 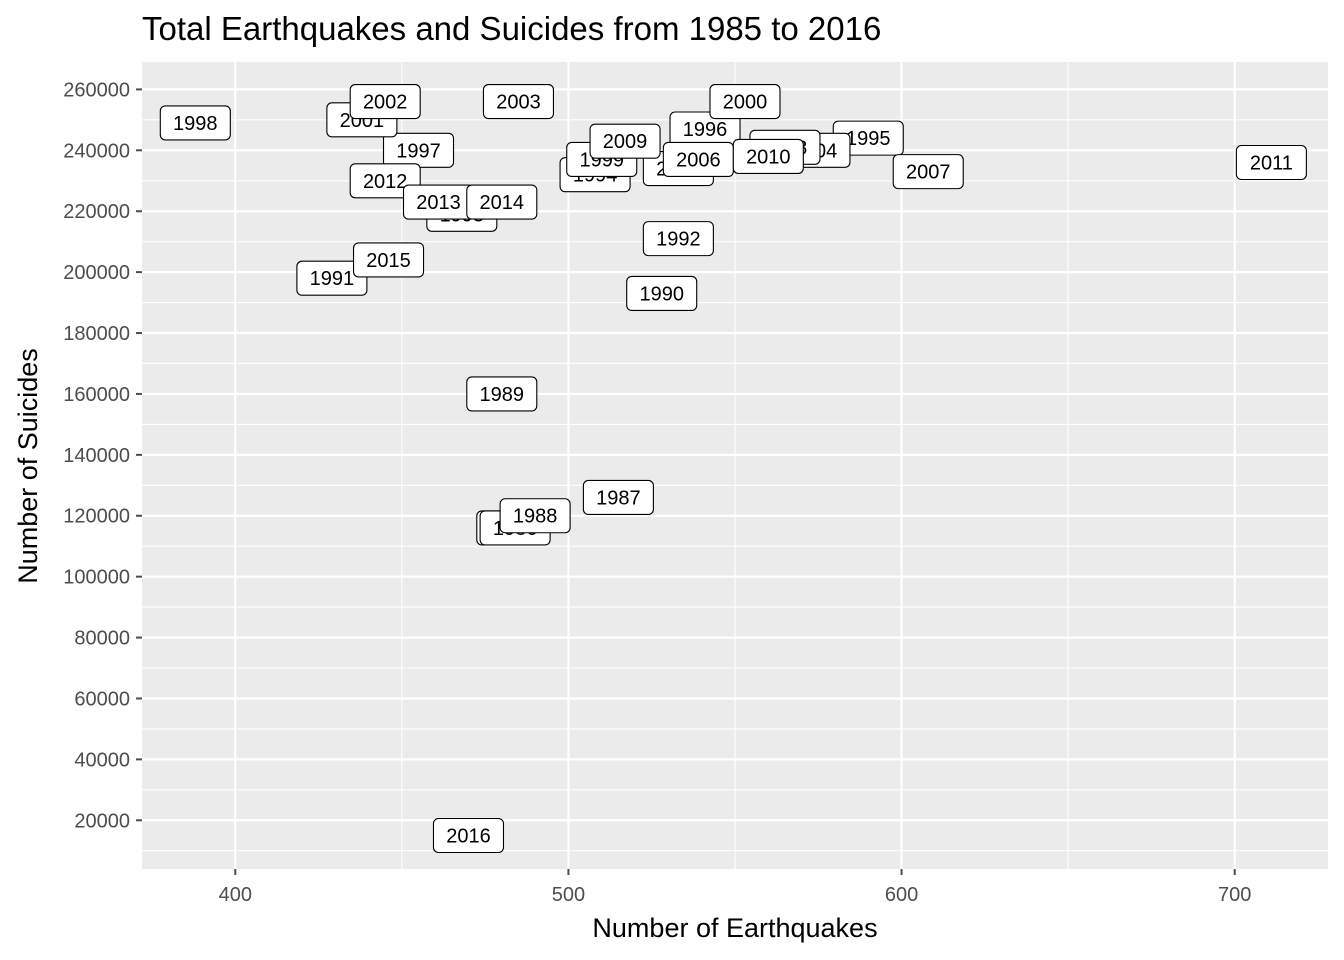 I want to click on data-point-label: 2007, so click(x=928, y=172).